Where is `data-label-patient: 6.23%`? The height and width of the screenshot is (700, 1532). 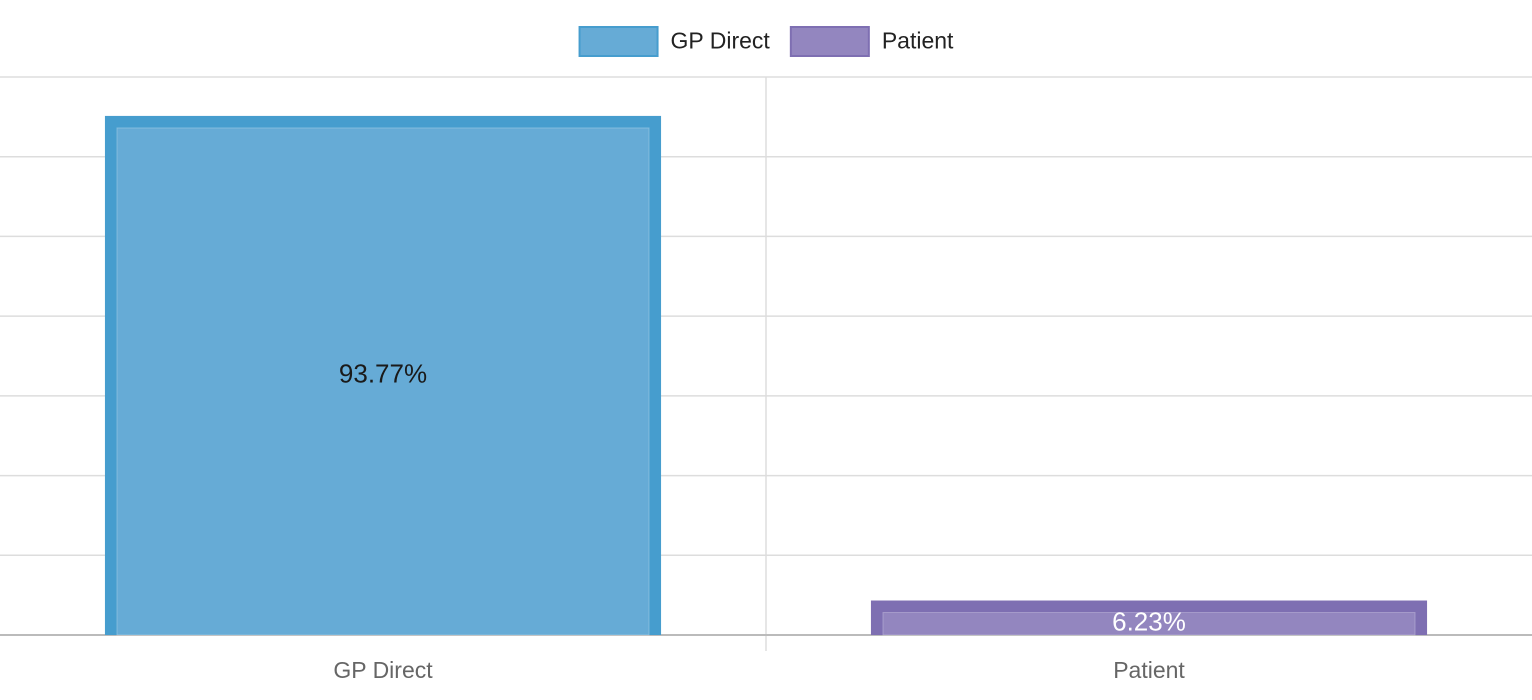
data-label-patient: 6.23% is located at coordinates (1149, 622).